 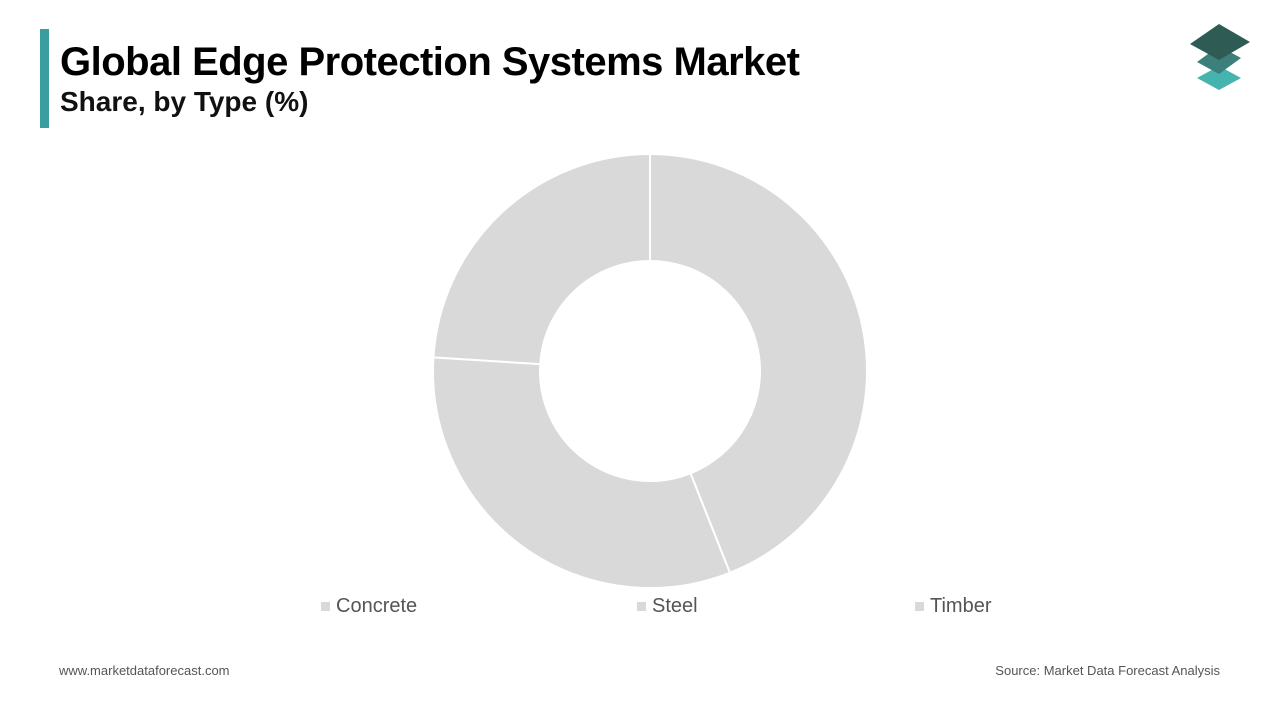 What do you see at coordinates (144, 670) in the screenshot?
I see `website-url: www.marketdataforecast.com` at bounding box center [144, 670].